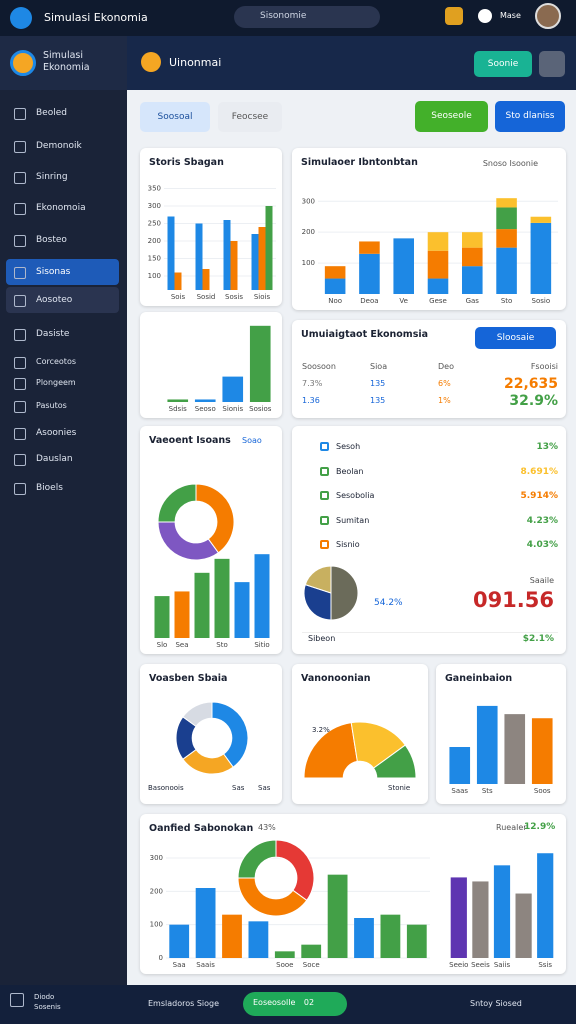 The image size is (576, 1024). What do you see at coordinates (530, 116) in the screenshot?
I see `action-button: Sto dlaniss` at bounding box center [530, 116].